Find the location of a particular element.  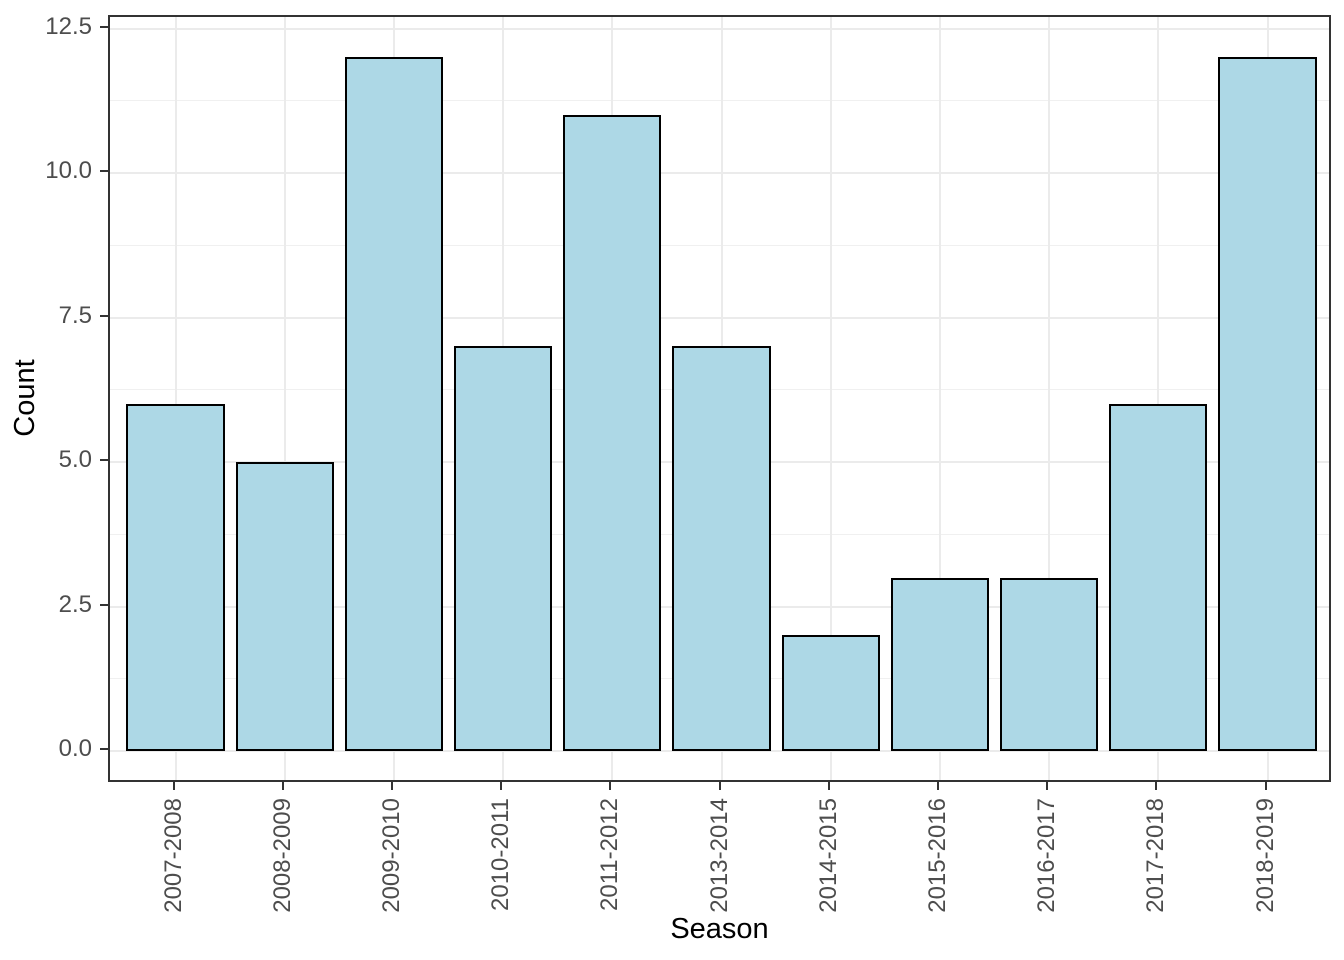

bar-2015-2016 is located at coordinates (940, 664).